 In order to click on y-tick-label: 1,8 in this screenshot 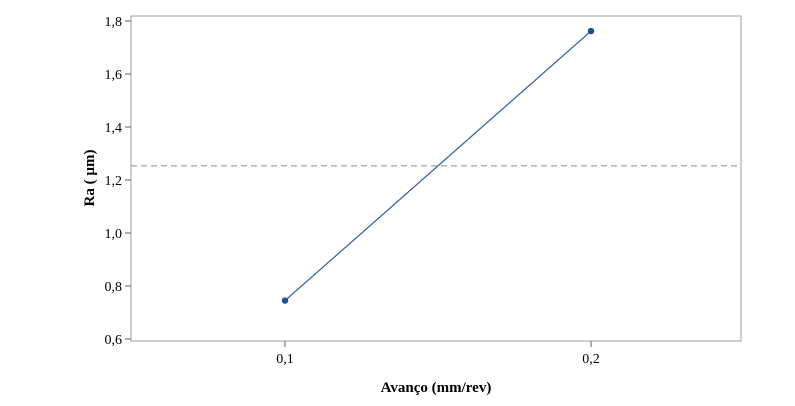, I will do `click(114, 22)`.